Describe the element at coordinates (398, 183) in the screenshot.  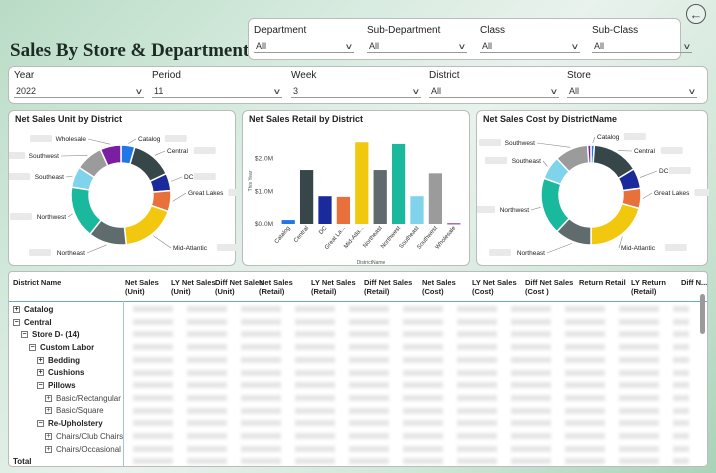
I see `bar-northwest` at that location.